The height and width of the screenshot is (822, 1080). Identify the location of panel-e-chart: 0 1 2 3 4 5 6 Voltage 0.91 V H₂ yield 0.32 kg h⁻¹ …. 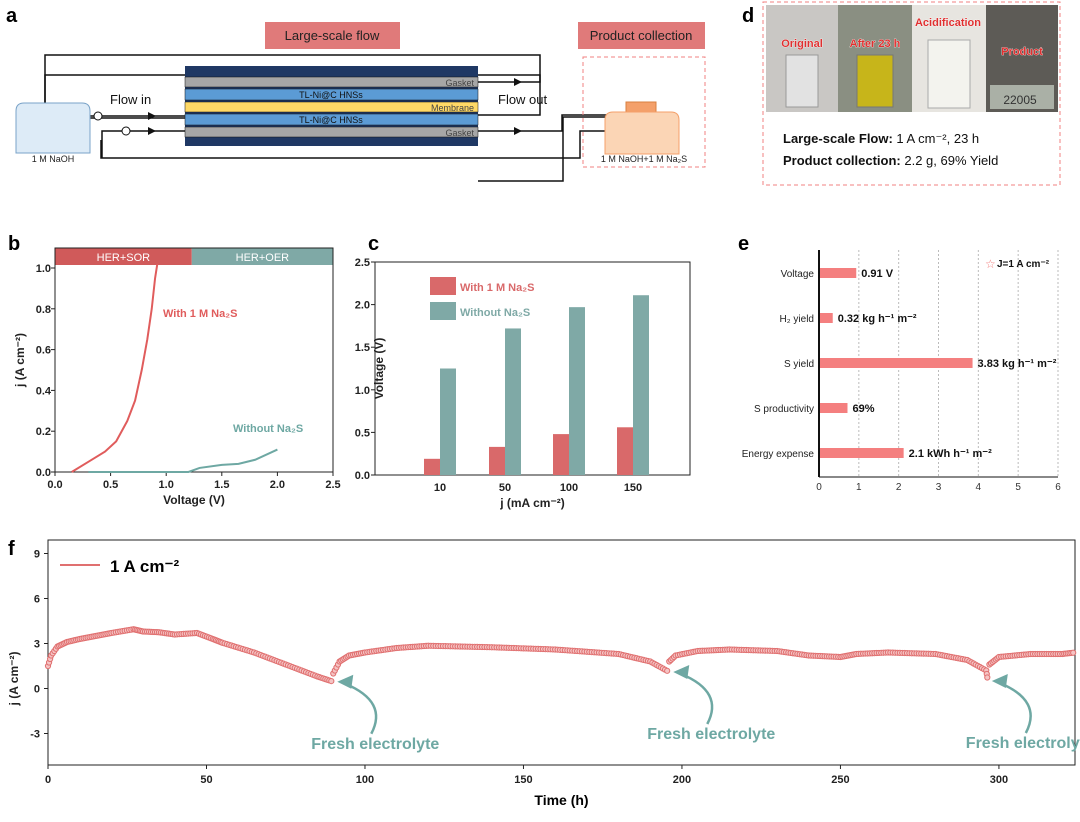
(901, 371).